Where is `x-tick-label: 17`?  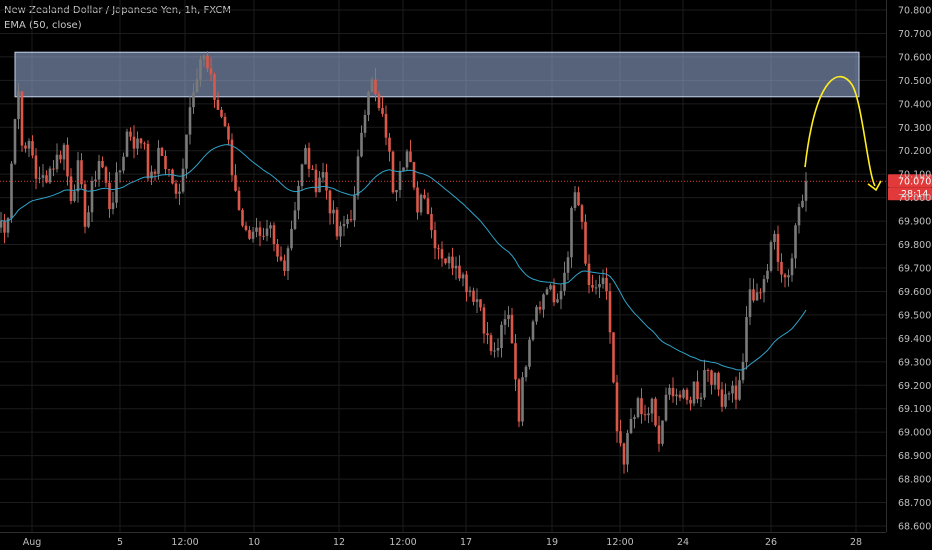 x-tick-label: 17 is located at coordinates (466, 542).